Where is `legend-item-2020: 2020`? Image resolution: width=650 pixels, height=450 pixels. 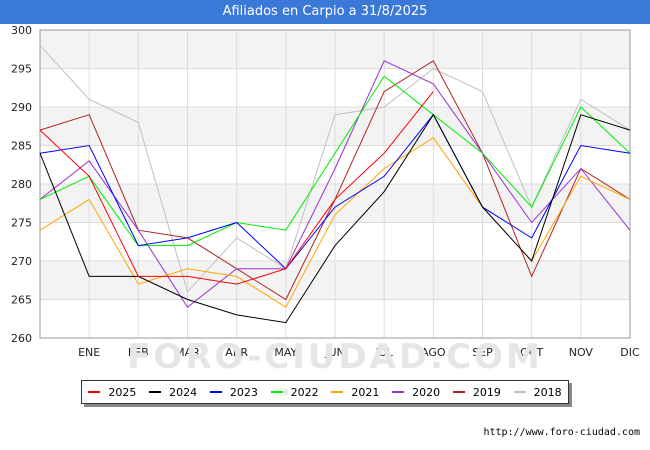
legend-item-2020: 2020 is located at coordinates (416, 392).